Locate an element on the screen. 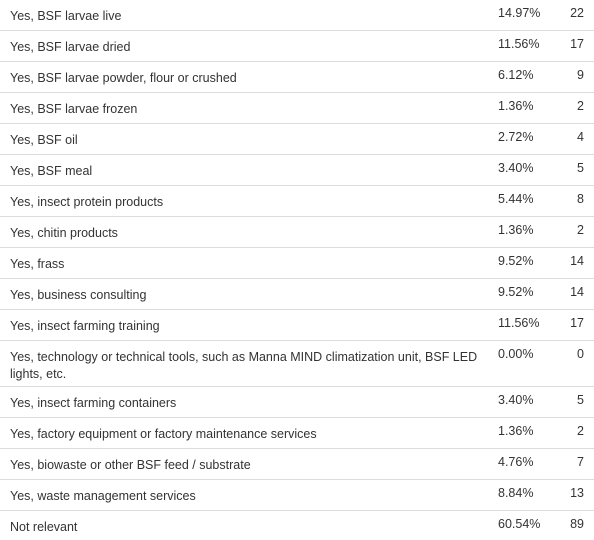  table-row: Not relevant 60.54% 89 is located at coordinates (297, 525).